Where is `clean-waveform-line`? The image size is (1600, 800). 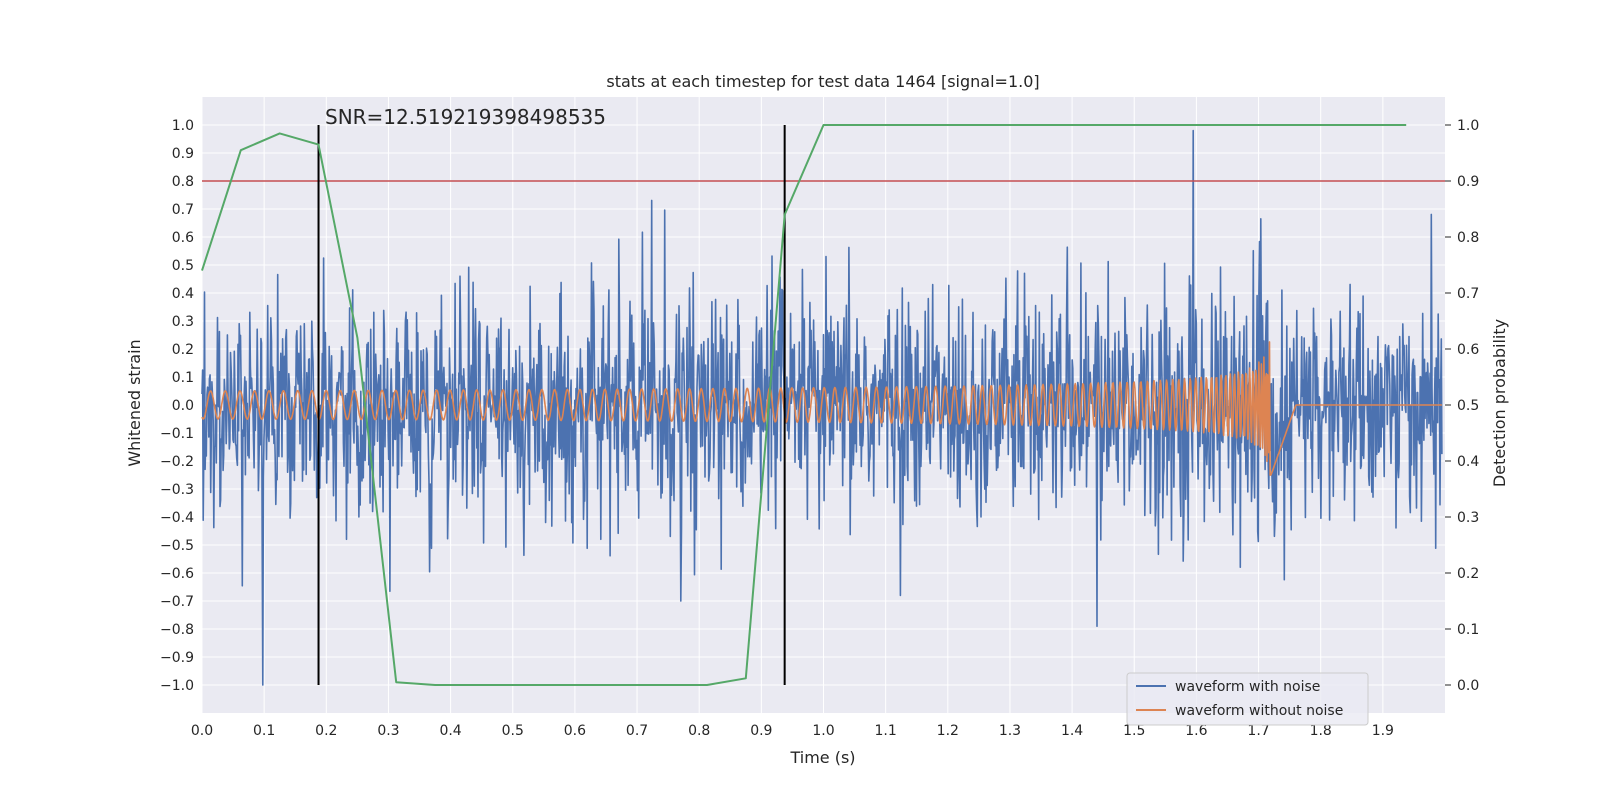 clean-waveform-line is located at coordinates (822, 408).